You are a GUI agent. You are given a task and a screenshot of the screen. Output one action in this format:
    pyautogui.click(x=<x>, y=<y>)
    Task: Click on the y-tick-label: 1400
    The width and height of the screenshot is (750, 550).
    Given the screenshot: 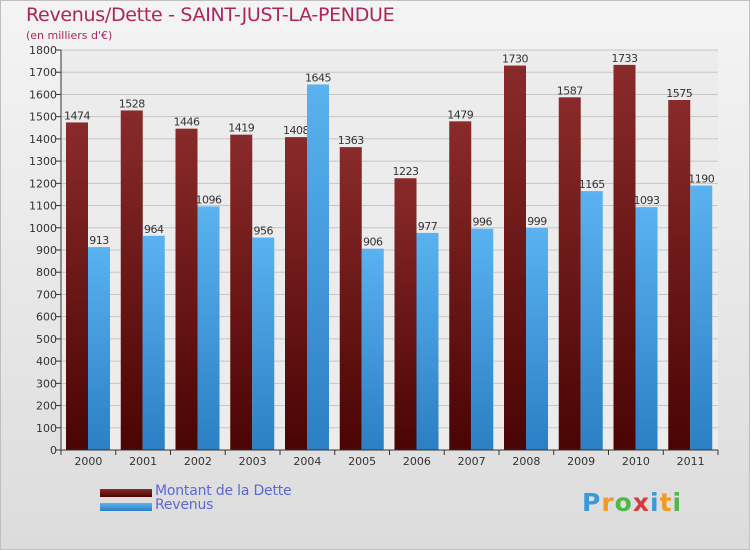 What is the action you would take?
    pyautogui.click(x=43, y=139)
    